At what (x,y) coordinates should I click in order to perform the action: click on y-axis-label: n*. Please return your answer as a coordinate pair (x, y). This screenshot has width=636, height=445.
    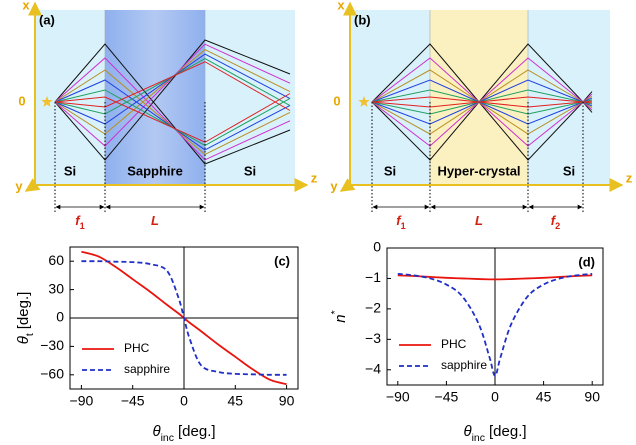
    Looking at the image, I should click on (339, 316).